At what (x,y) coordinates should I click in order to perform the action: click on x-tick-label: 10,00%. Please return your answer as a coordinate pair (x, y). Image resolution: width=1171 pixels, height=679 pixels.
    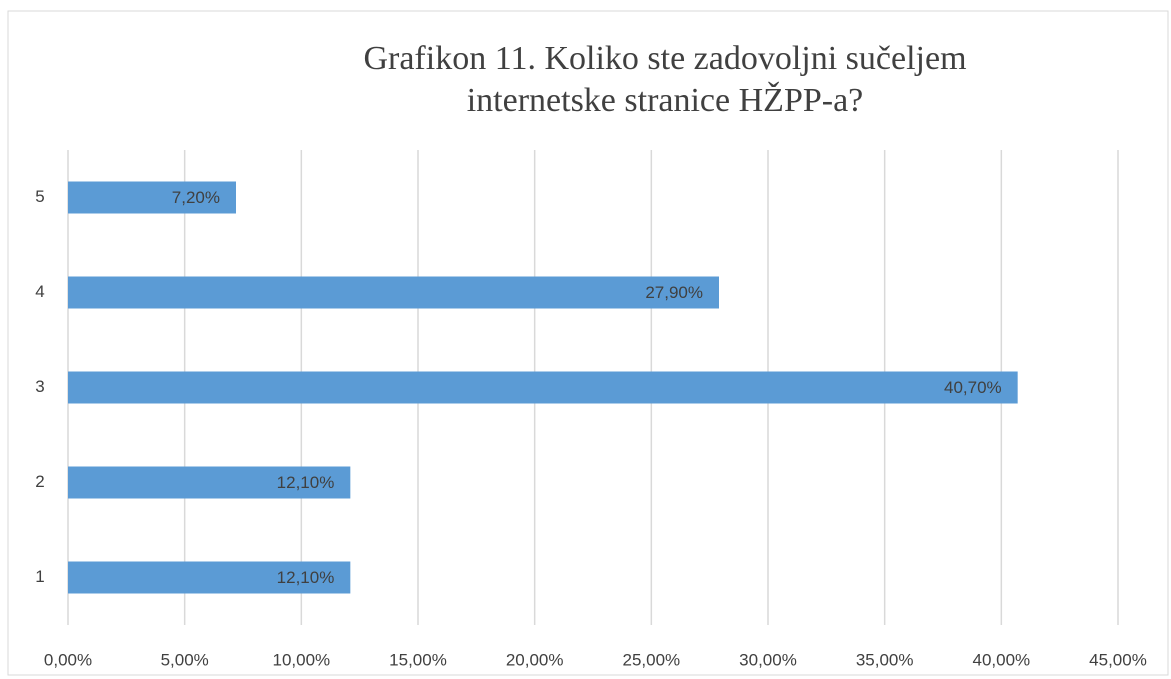
    Looking at the image, I should click on (301, 659).